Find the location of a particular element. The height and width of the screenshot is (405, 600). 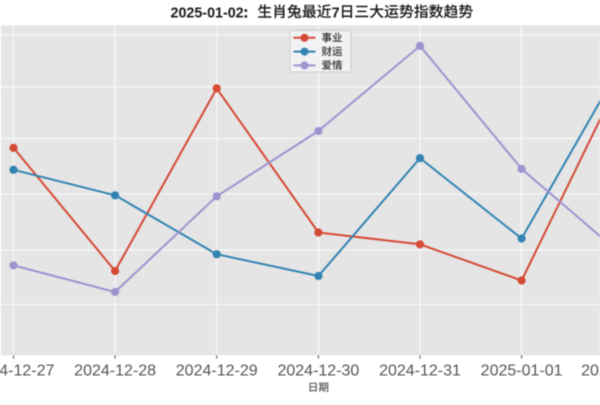

svg-text: 2024-12-31 is located at coordinates (420, 370).